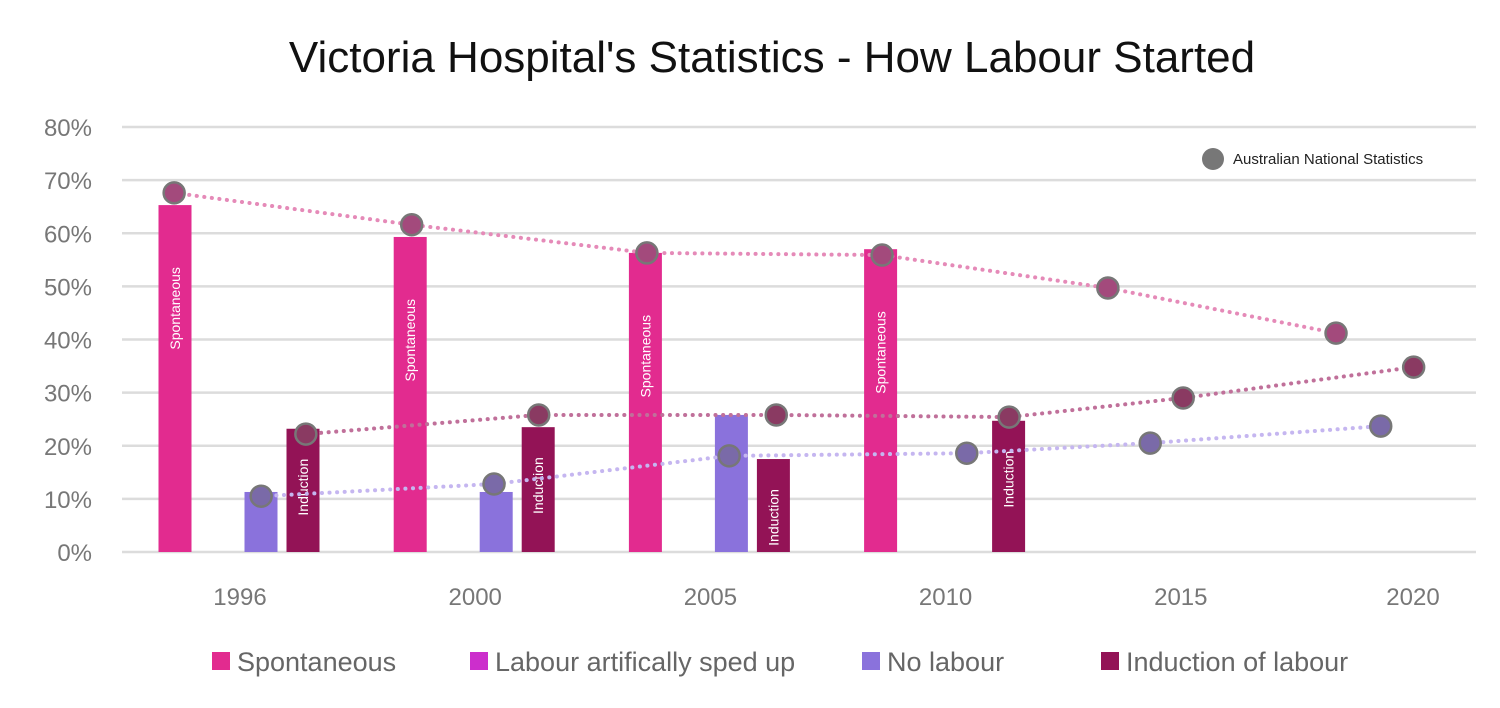  I want to click on x-tick-label: 1996, so click(239, 597).